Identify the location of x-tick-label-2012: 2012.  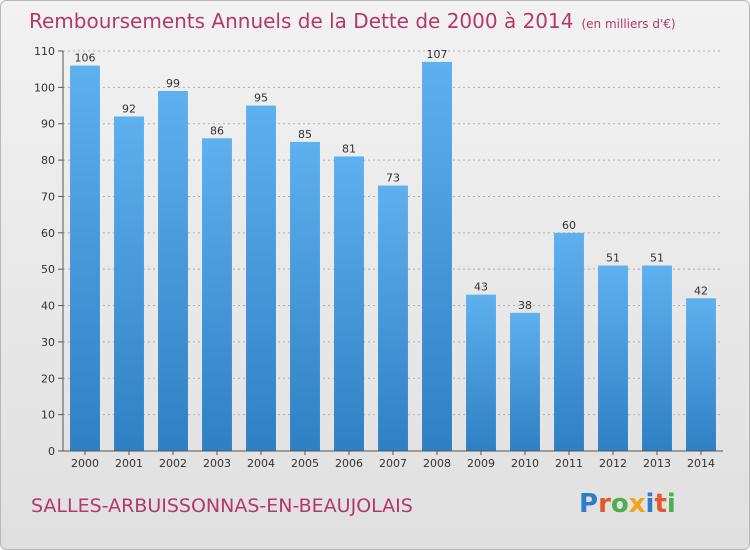
(613, 463).